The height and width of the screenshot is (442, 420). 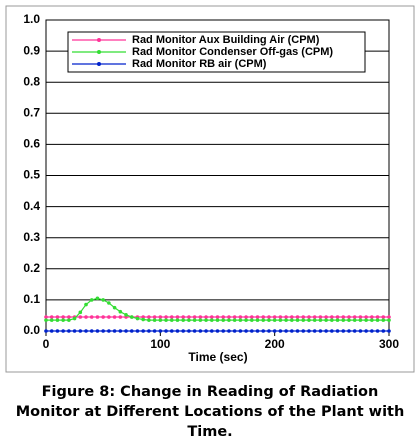 What do you see at coordinates (389, 344) in the screenshot?
I see `x-tick-label: 300` at bounding box center [389, 344].